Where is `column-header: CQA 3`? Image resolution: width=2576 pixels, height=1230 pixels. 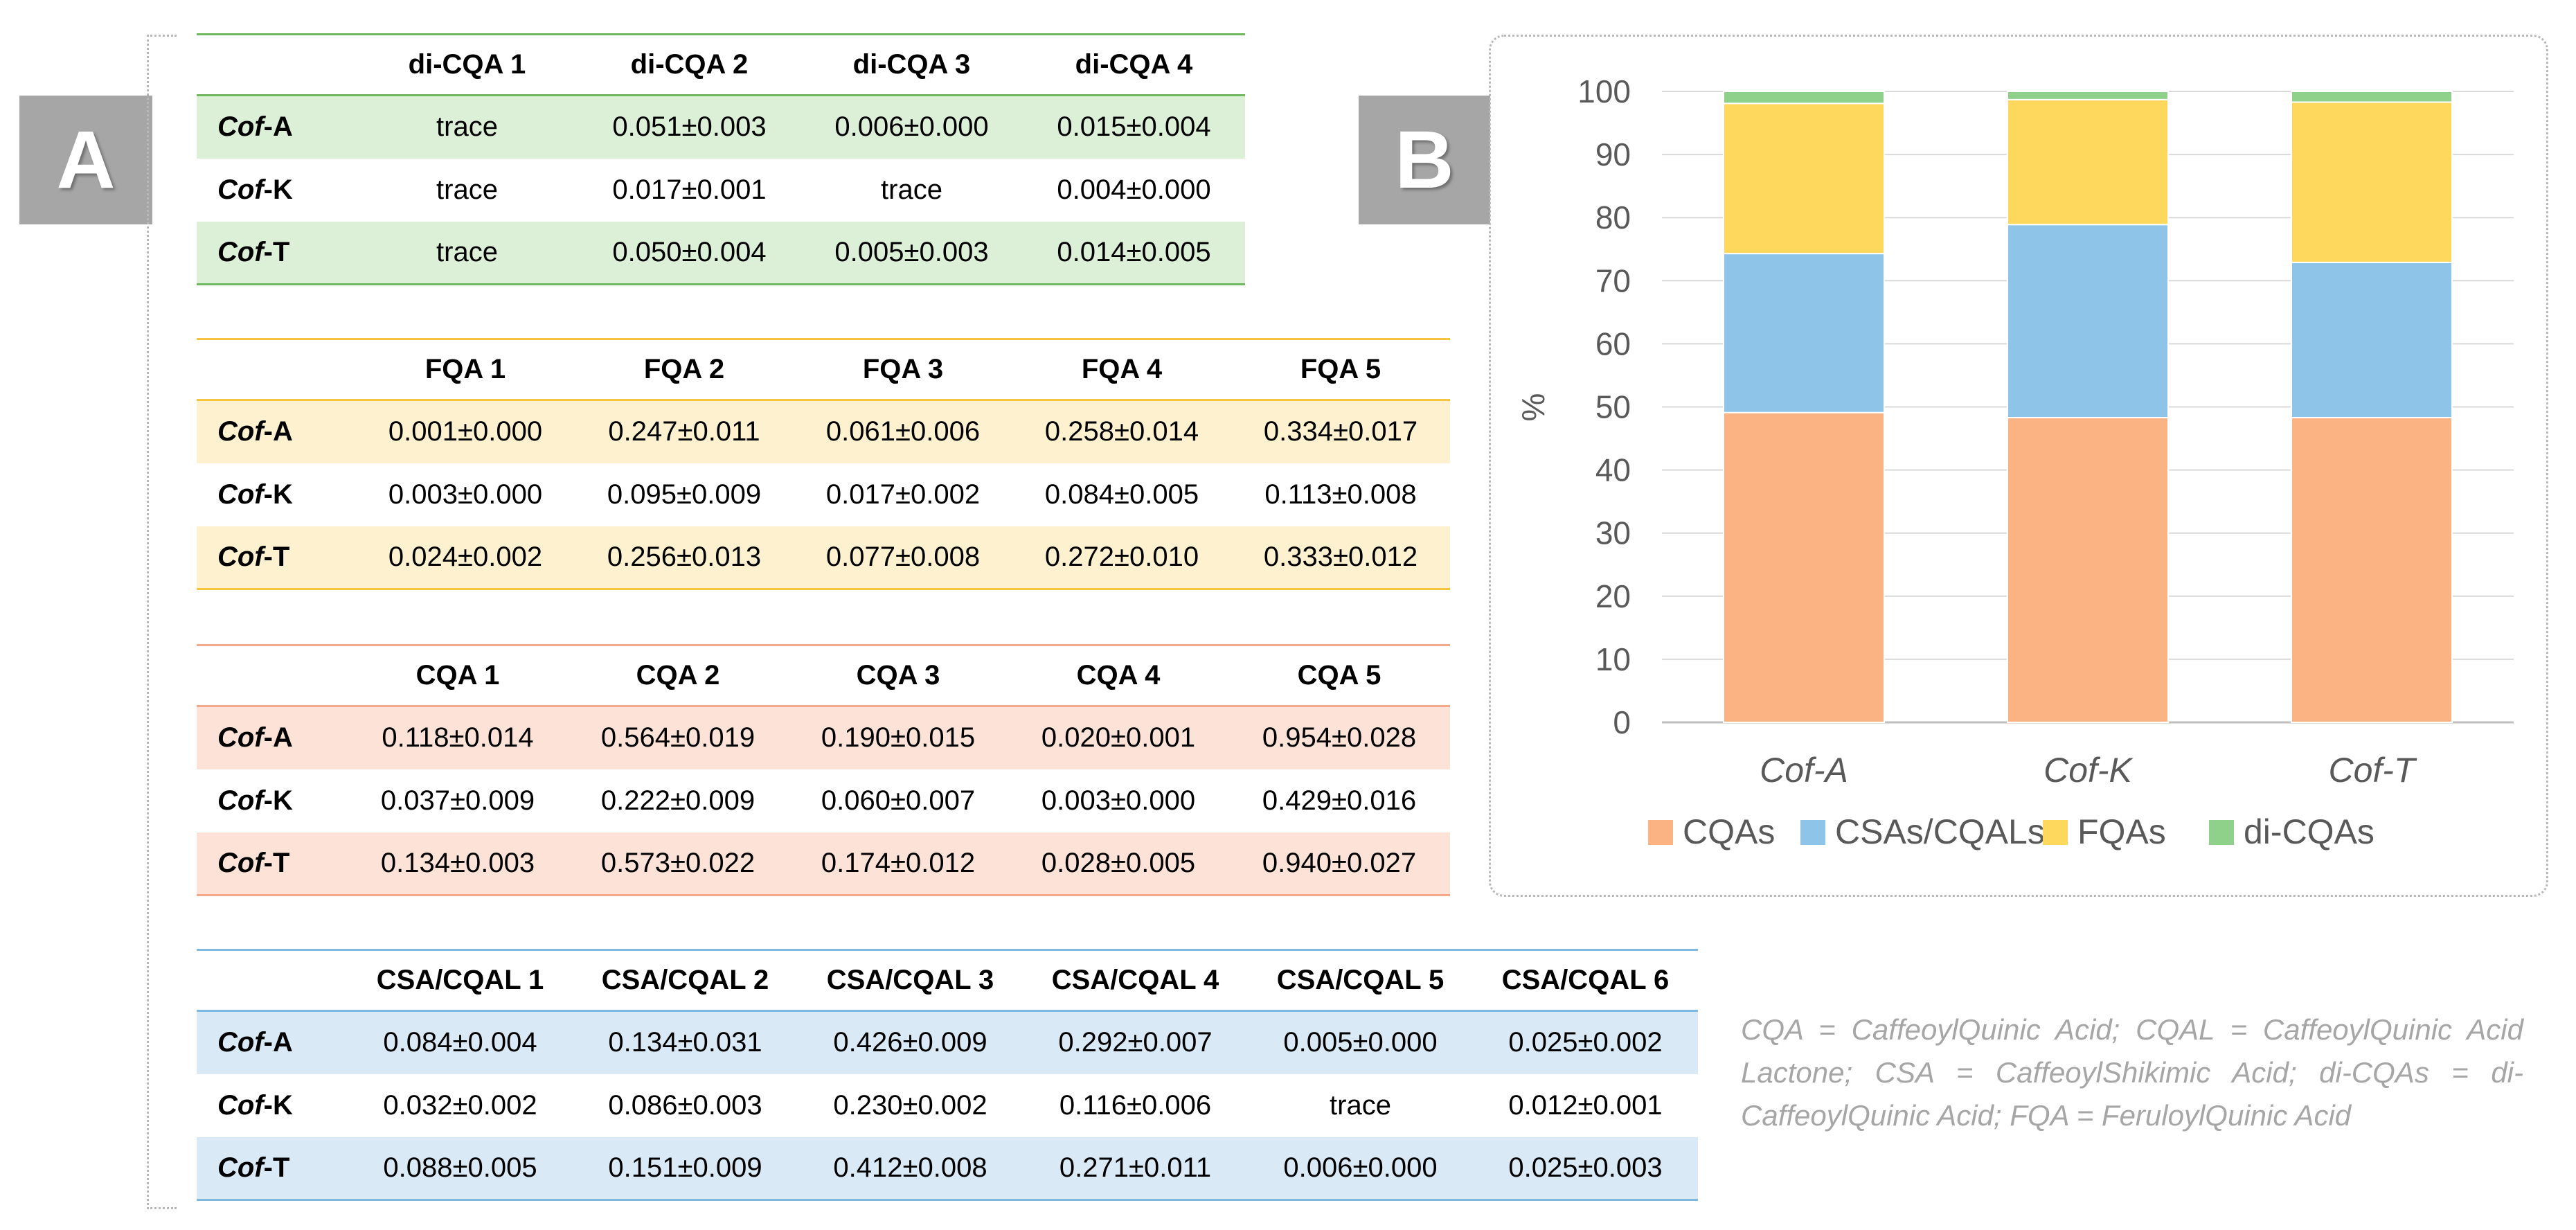 column-header: CQA 3 is located at coordinates (898, 675).